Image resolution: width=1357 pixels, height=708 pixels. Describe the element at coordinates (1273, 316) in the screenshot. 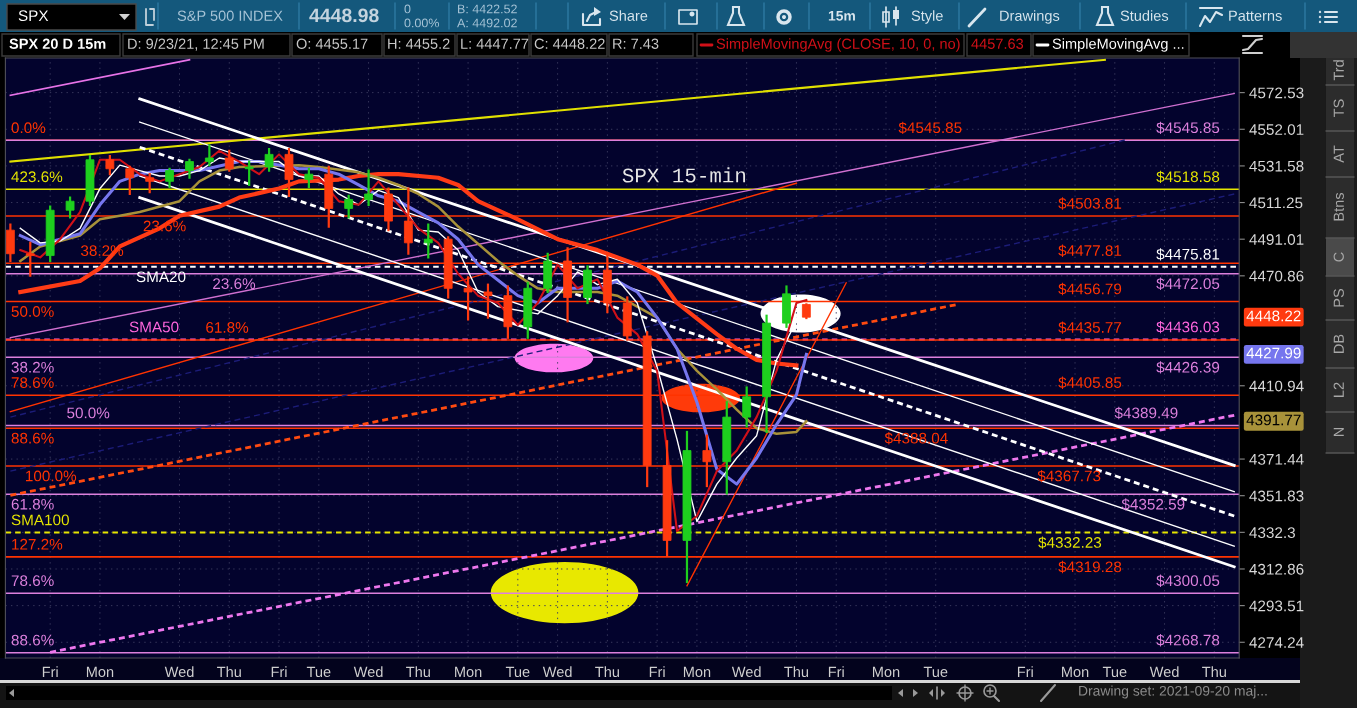

I see `text: 4448.22` at that location.